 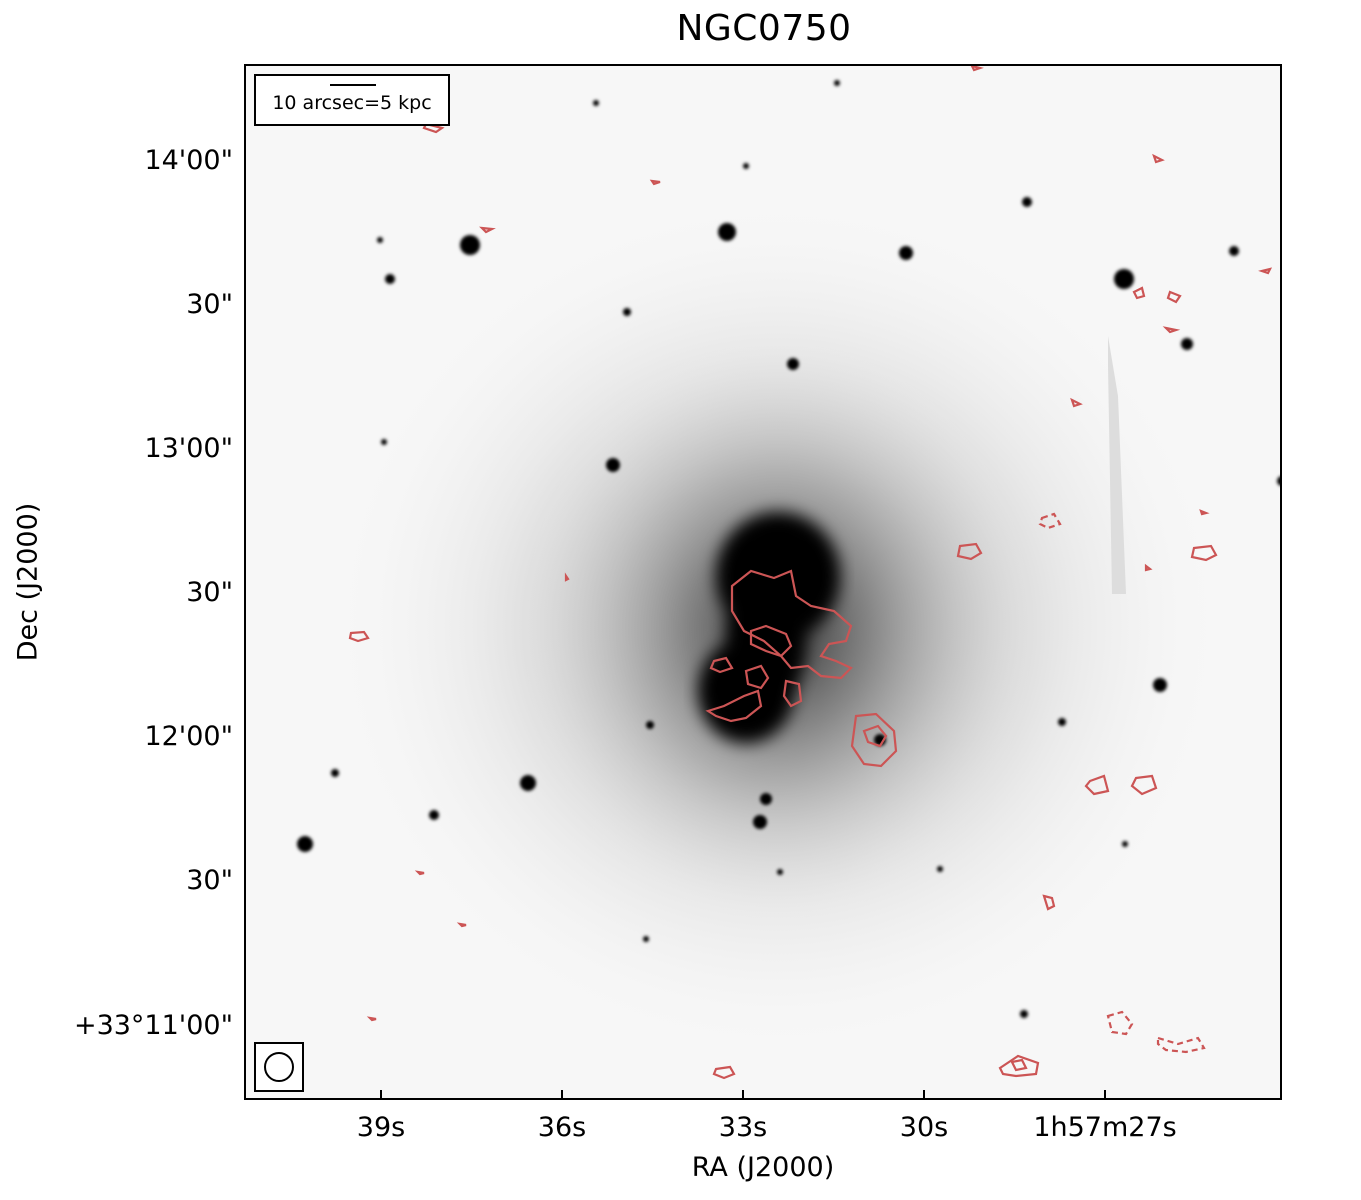 What do you see at coordinates (764, 28) in the screenshot?
I see `figure-title: NGC0750` at bounding box center [764, 28].